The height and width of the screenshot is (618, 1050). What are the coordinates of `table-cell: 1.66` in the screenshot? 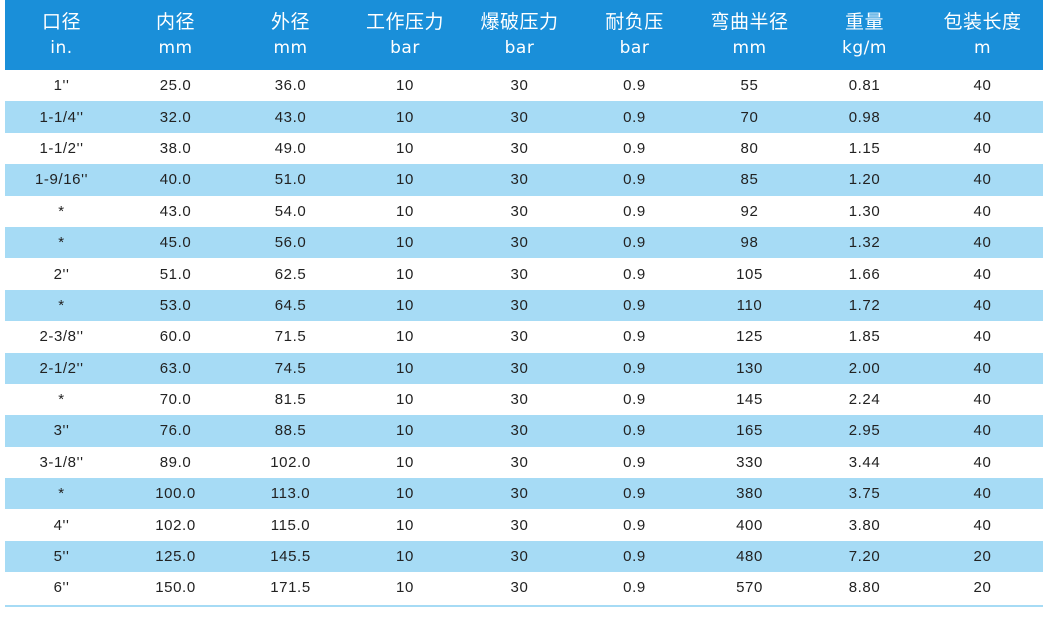 It's located at (864, 274).